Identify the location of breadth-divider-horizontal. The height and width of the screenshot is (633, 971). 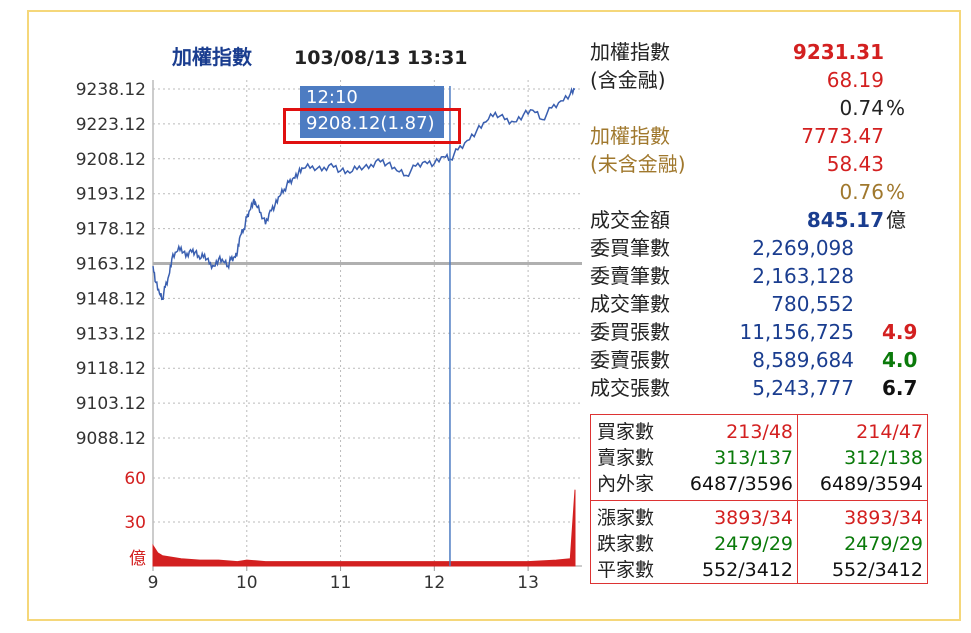
(759, 500).